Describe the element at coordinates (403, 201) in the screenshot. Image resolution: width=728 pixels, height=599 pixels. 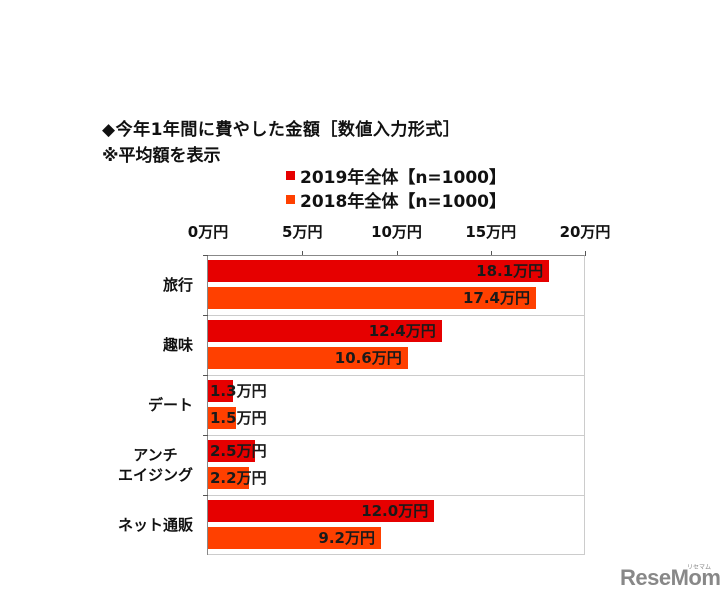
I see `legend-label-2018: 2018年全体【n=1000】` at that location.